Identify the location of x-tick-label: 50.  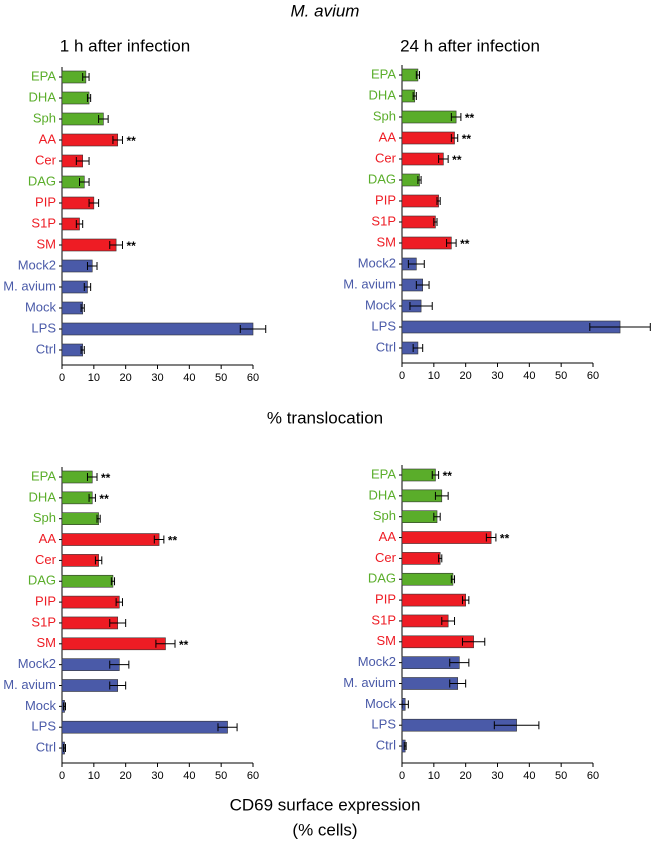
(221, 378).